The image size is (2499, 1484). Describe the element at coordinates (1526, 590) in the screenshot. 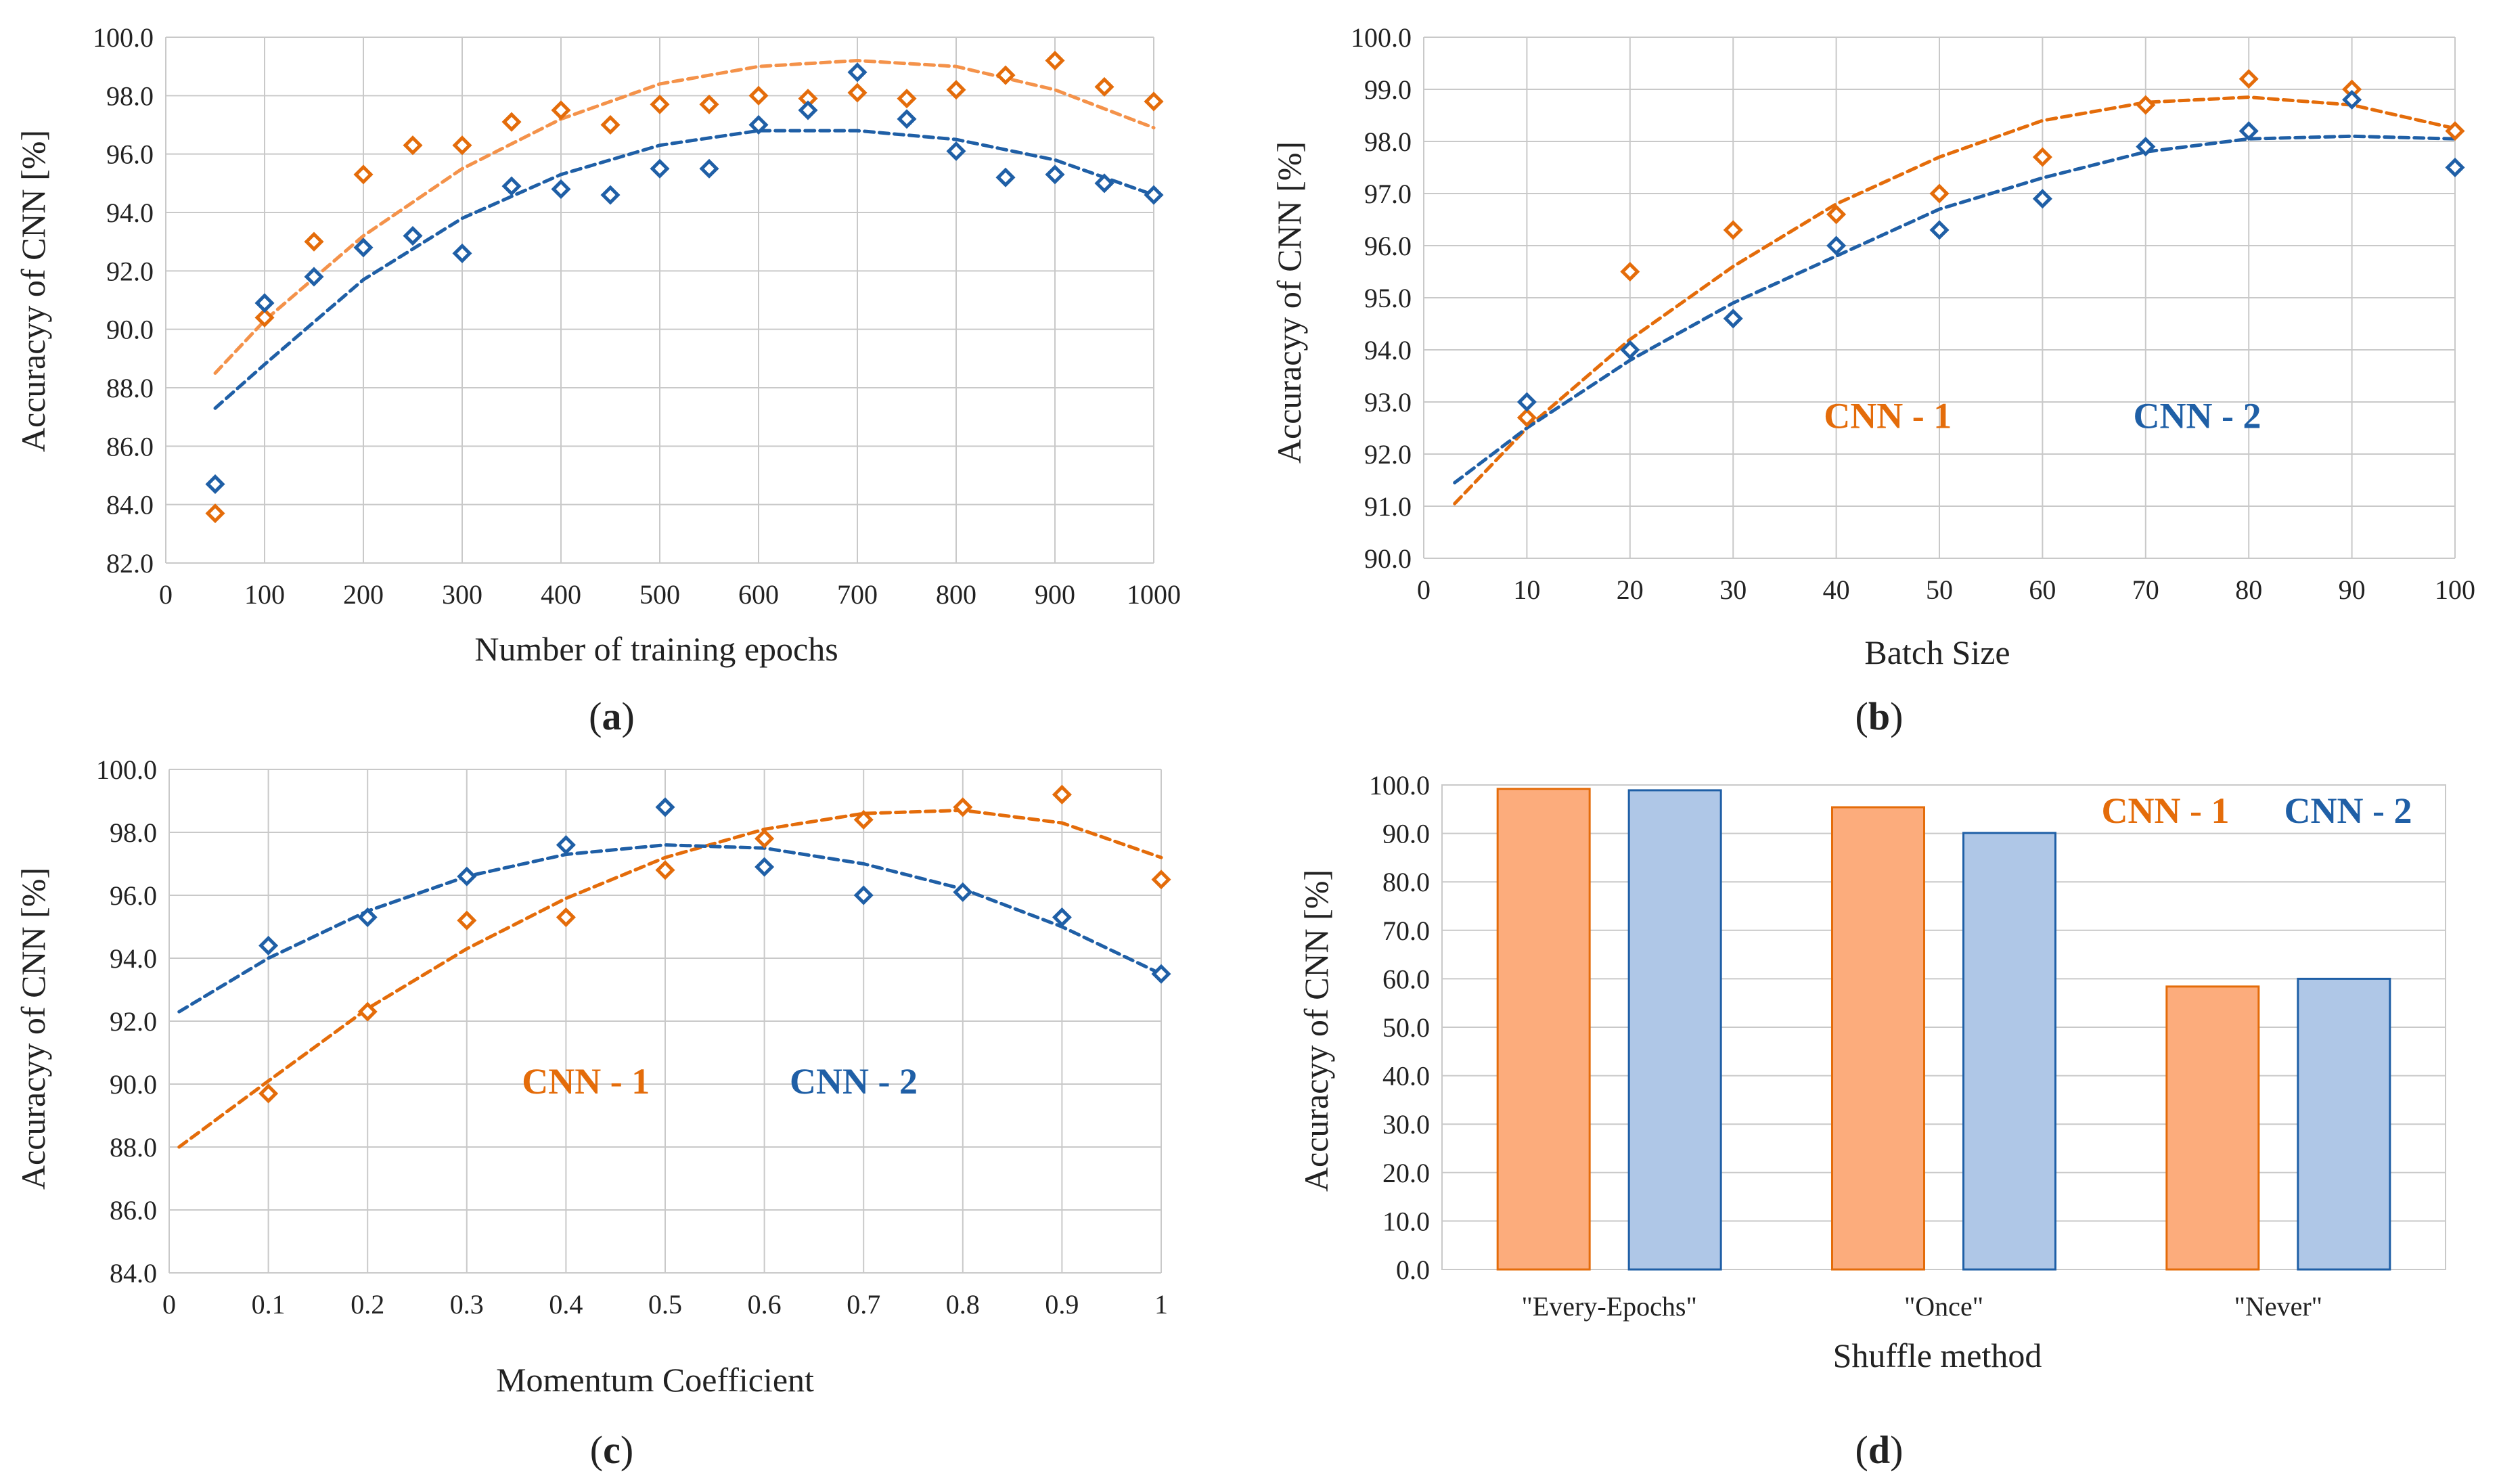

I see `panel-b-x-tick-label: 10` at that location.